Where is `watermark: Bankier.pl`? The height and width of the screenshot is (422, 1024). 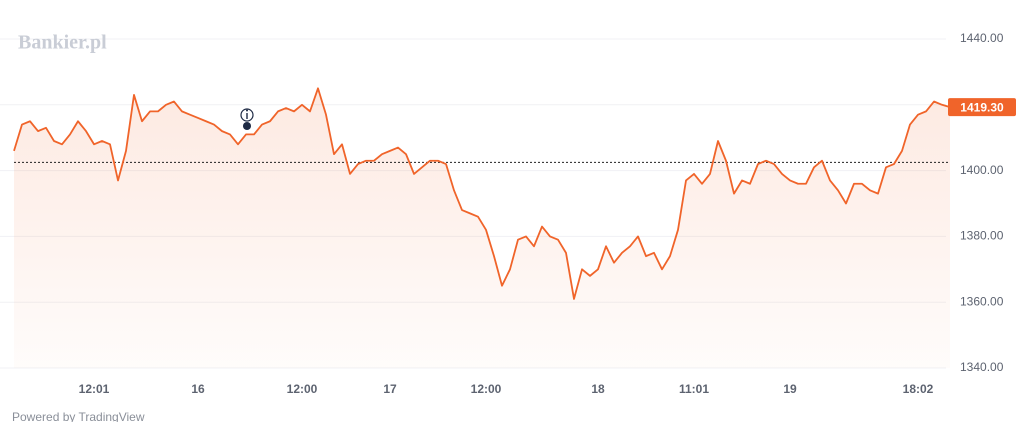
watermark: Bankier.pl is located at coordinates (62, 43).